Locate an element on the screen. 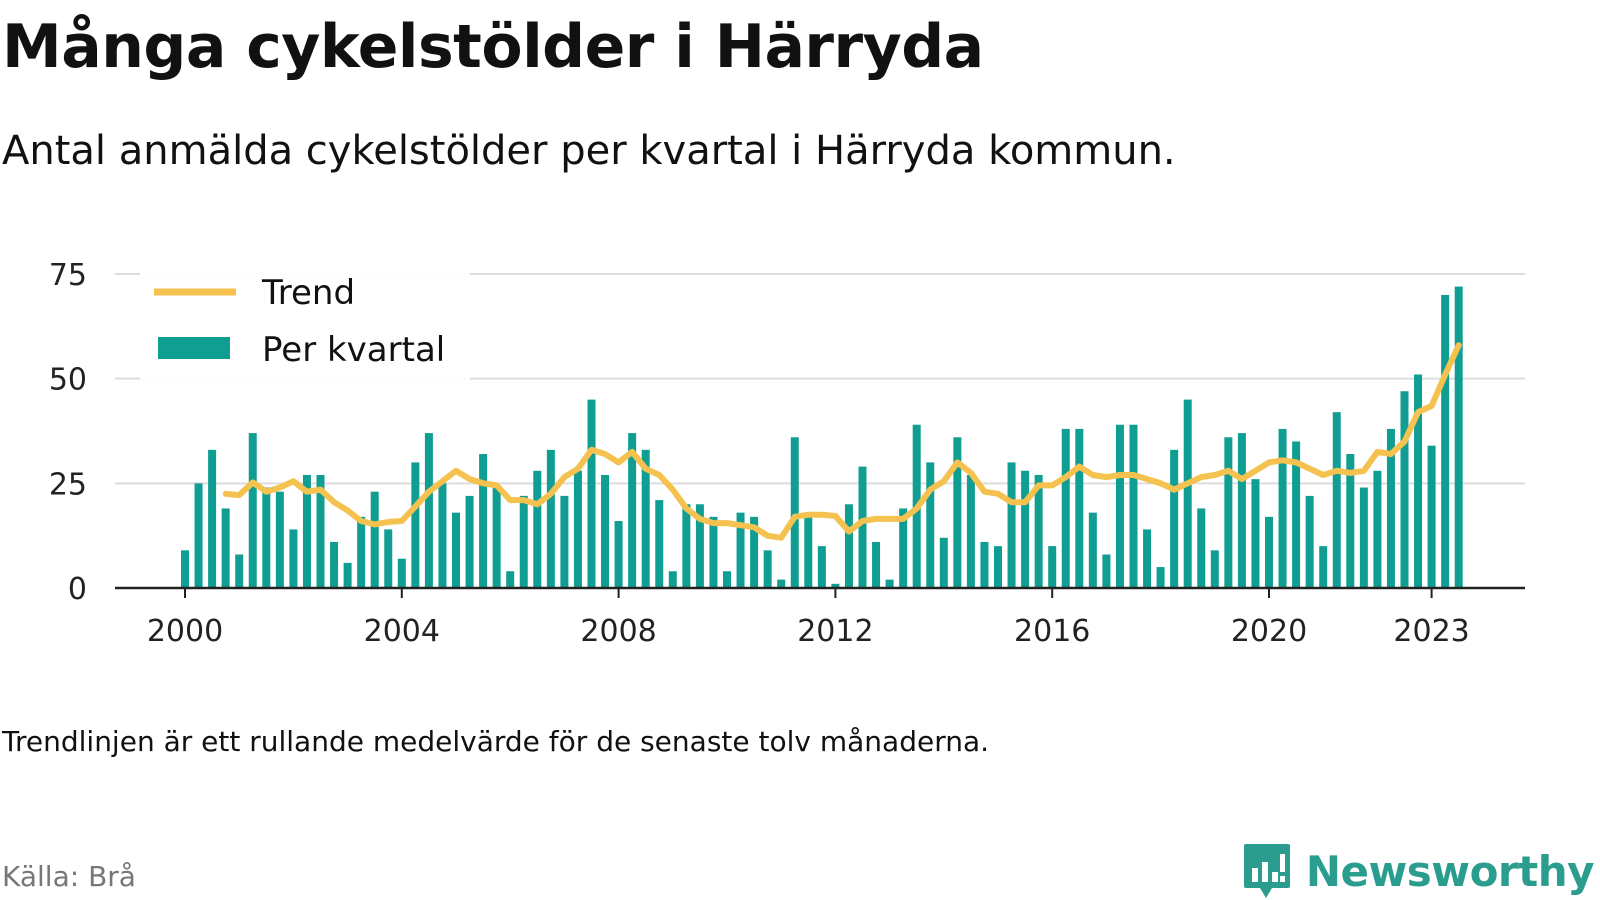 This screenshot has width=1600, height=900. x-tick-label: 2012 is located at coordinates (835, 631).